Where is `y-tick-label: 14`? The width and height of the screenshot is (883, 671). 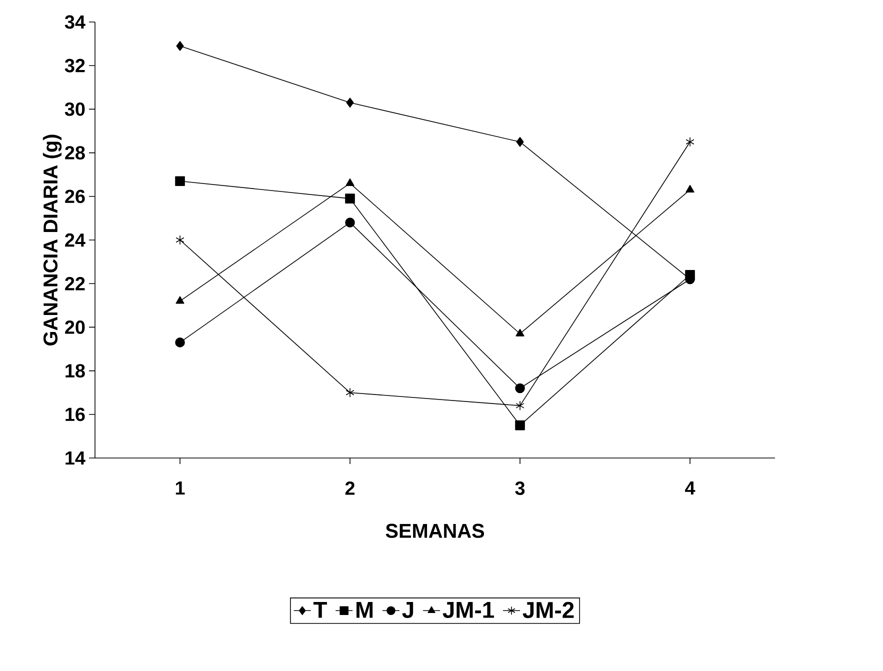
y-tick-label: 14 is located at coordinates (76, 458).